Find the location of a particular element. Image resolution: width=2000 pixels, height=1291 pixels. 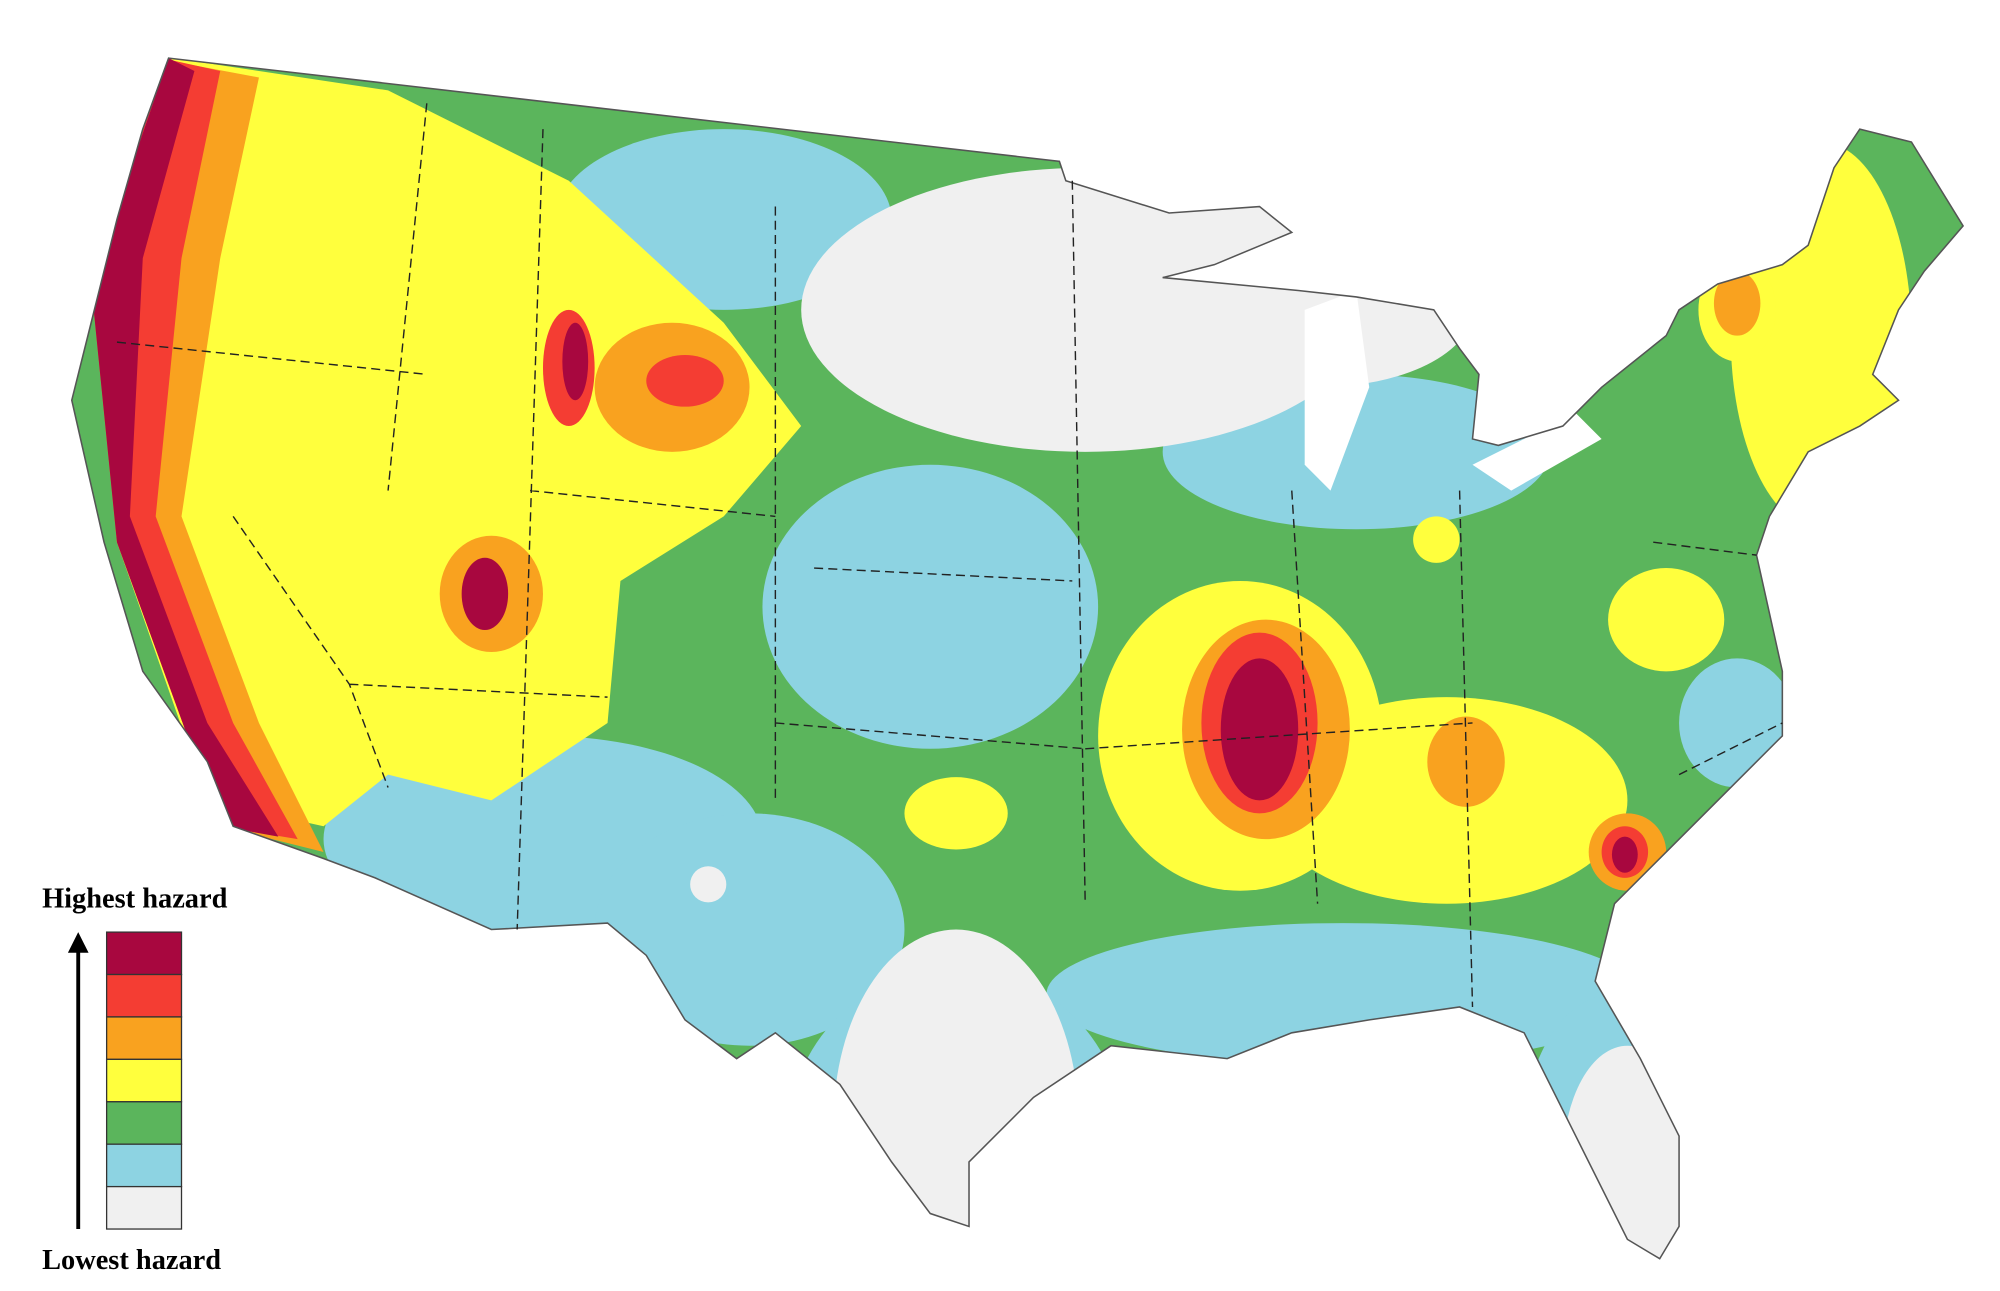

legend: Highest hazard Lowest hazard is located at coordinates (135, 1080).